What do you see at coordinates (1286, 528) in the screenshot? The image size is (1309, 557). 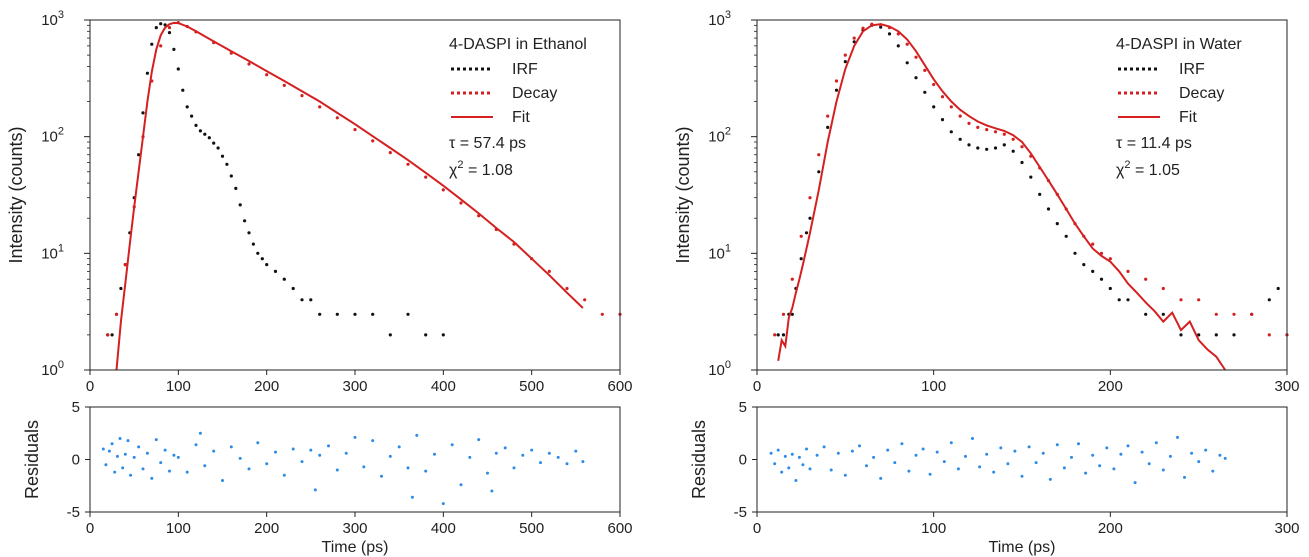 I see `x-tick-label: 300` at bounding box center [1286, 528].